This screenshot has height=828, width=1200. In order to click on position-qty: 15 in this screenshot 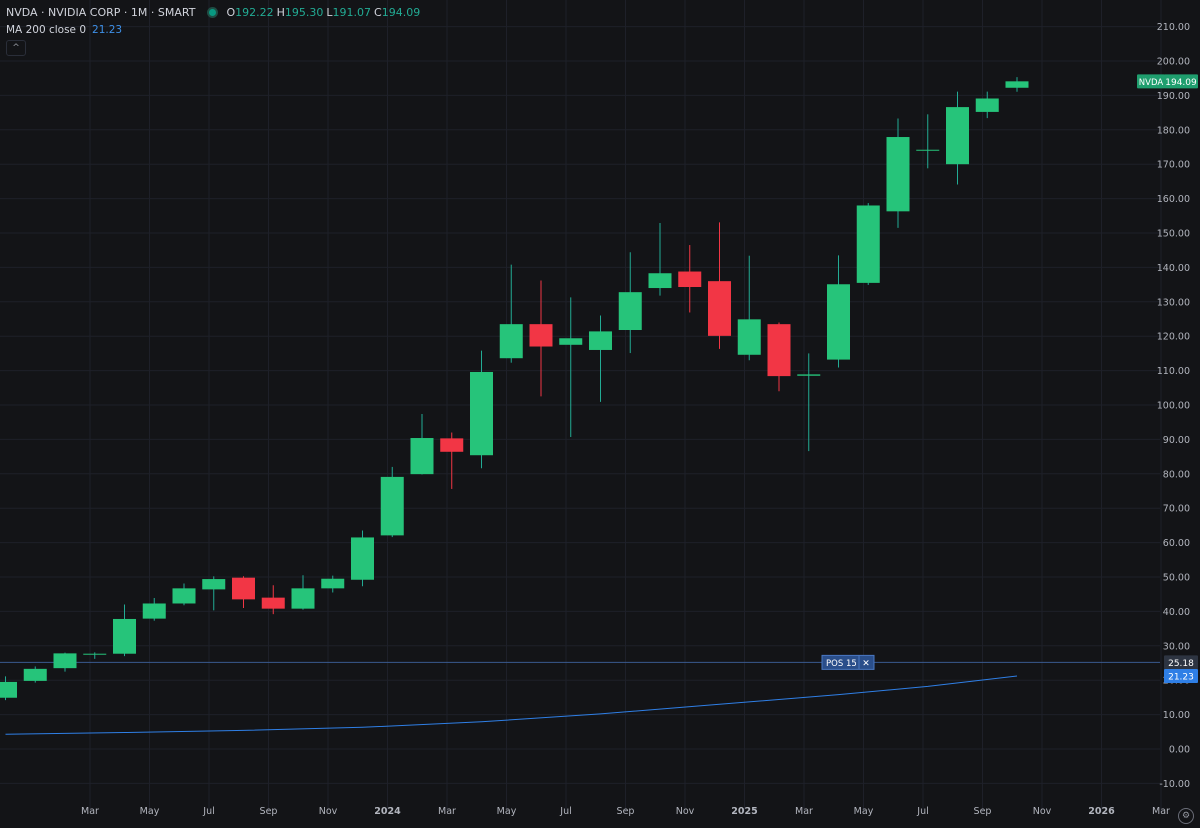, I will do `click(851, 664)`.